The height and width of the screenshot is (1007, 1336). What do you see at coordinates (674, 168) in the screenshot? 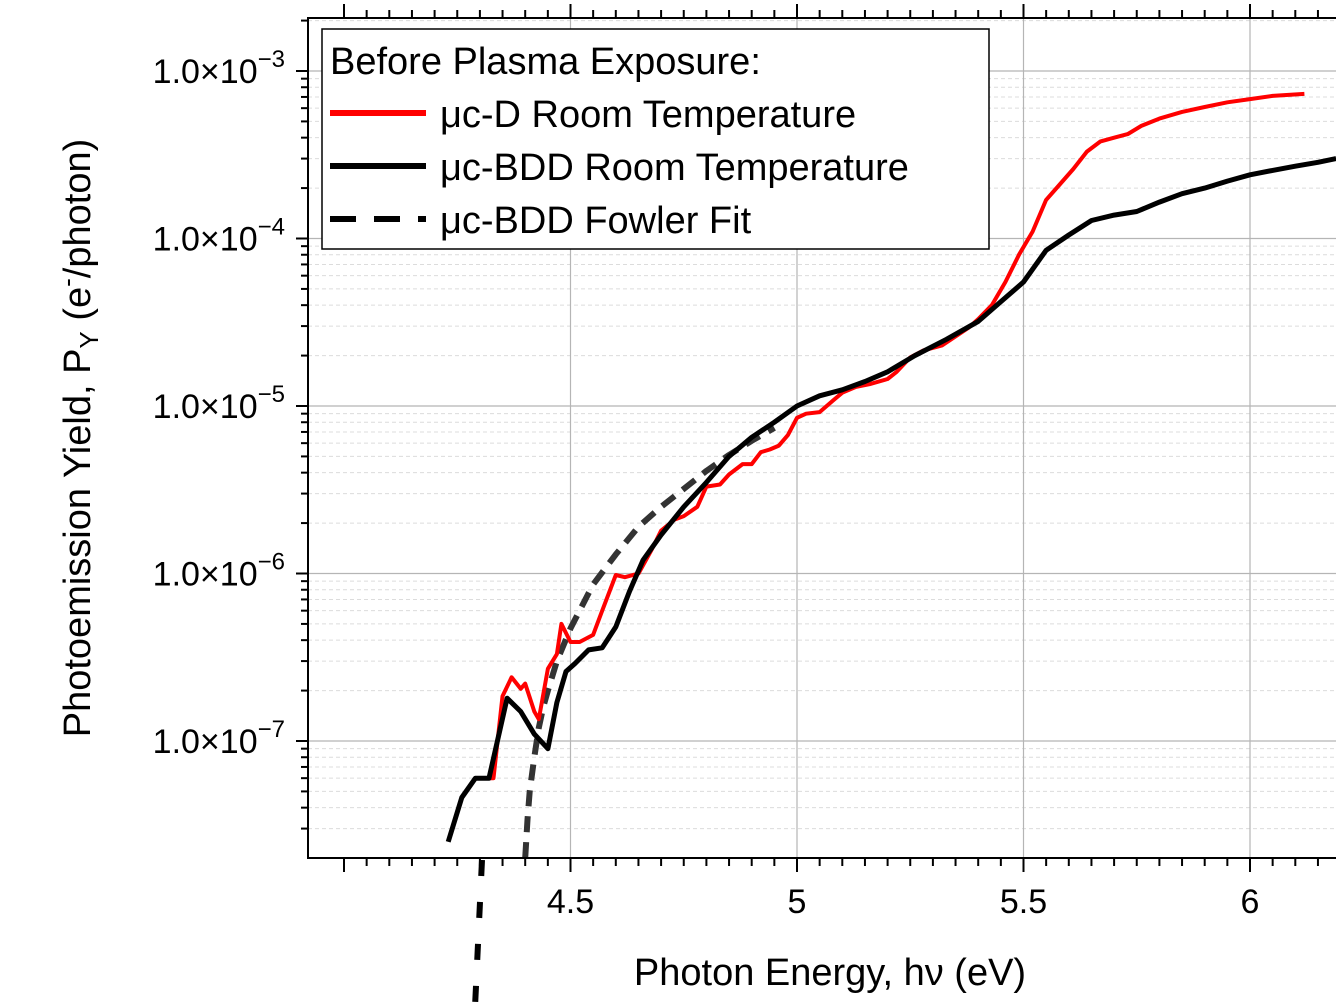
I see `legend-label-mucbdd-room-temperature: μc-BDD Room Temperature` at bounding box center [674, 168].